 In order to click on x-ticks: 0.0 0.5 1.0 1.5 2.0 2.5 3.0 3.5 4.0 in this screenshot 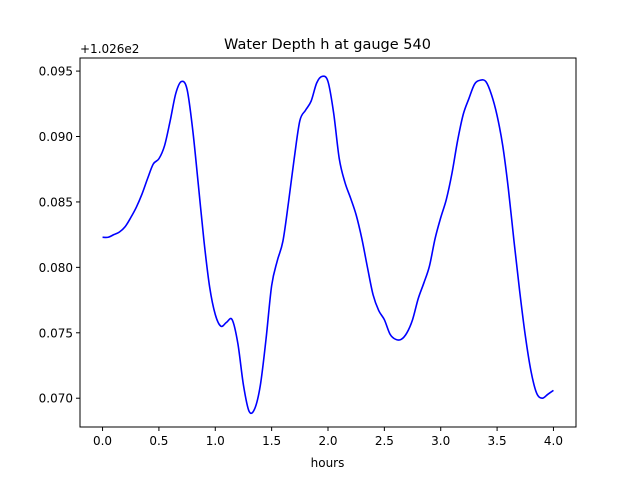, I will do `click(328, 437)`.